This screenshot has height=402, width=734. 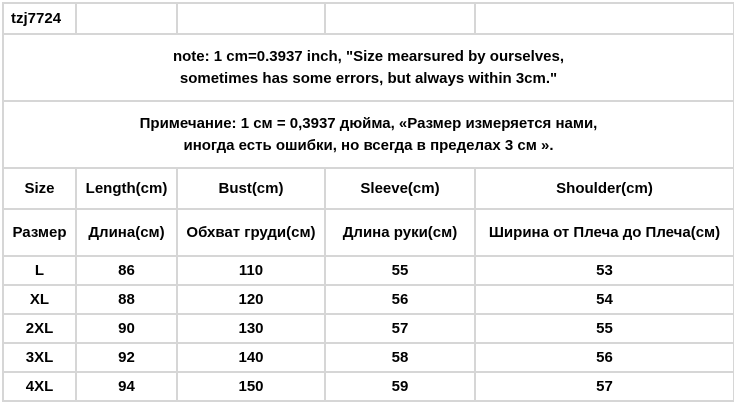 I want to click on shoulder-cell: 55, so click(x=604, y=328).